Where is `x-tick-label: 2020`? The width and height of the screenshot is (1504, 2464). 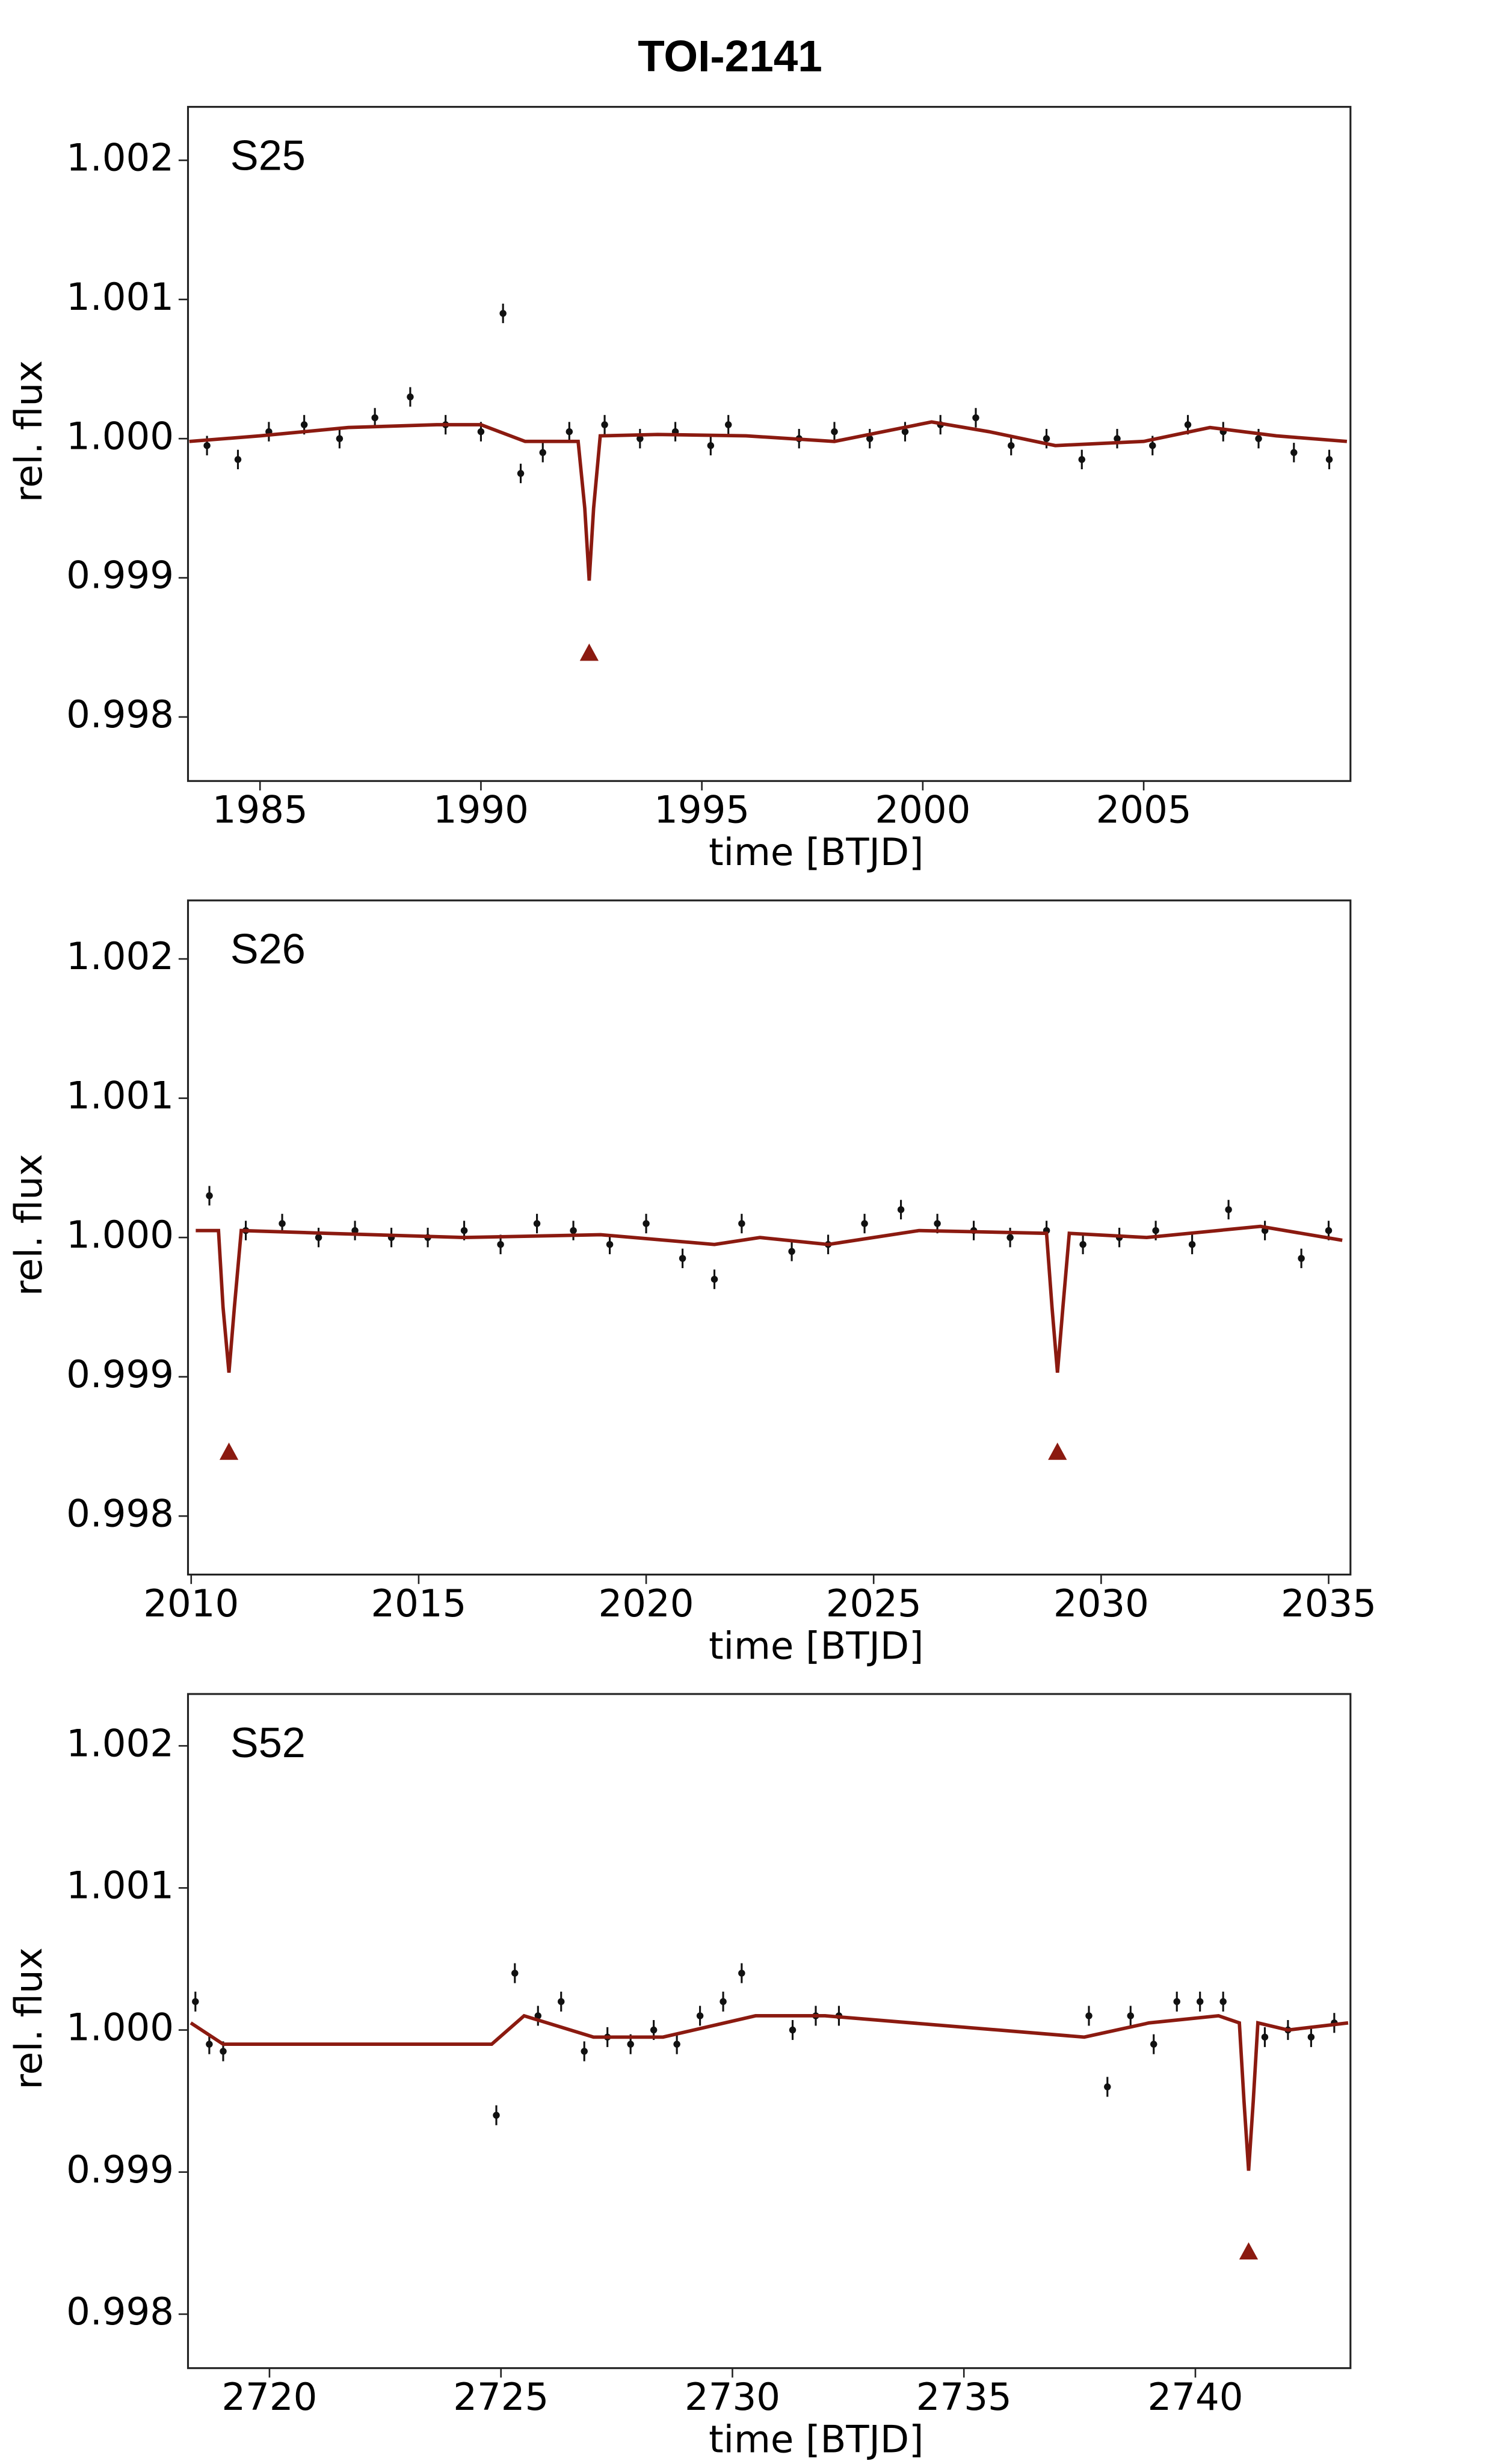
x-tick-label: 2020 is located at coordinates (646, 1603).